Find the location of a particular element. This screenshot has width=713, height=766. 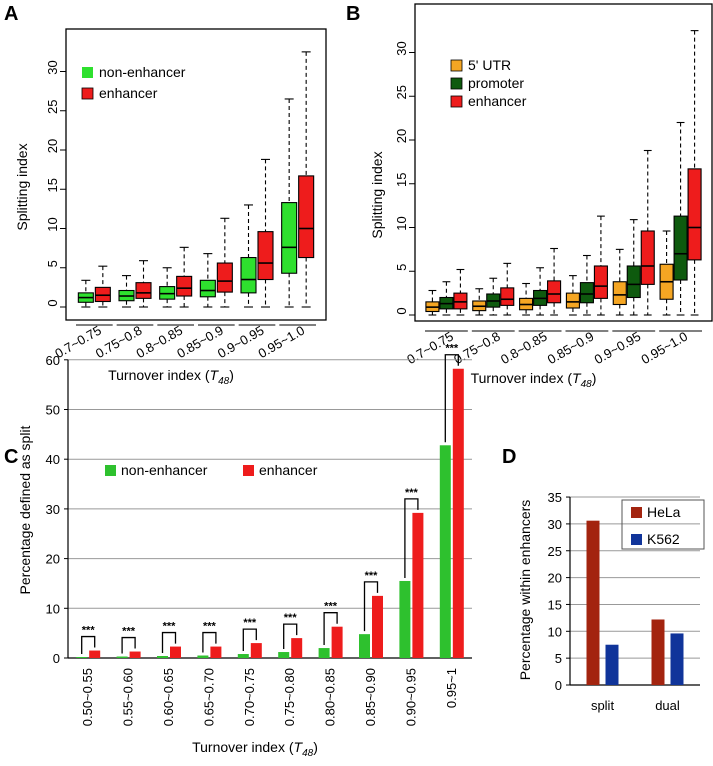

panel-letter: A is located at coordinates (11, 14).